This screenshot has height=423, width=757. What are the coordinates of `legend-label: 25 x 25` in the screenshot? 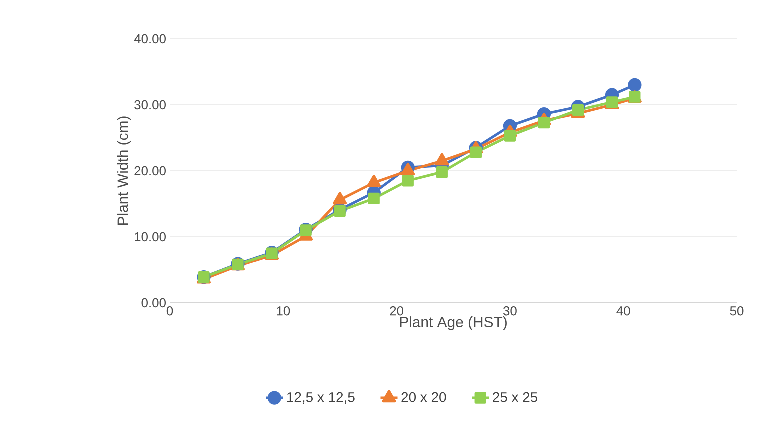 It's located at (515, 397).